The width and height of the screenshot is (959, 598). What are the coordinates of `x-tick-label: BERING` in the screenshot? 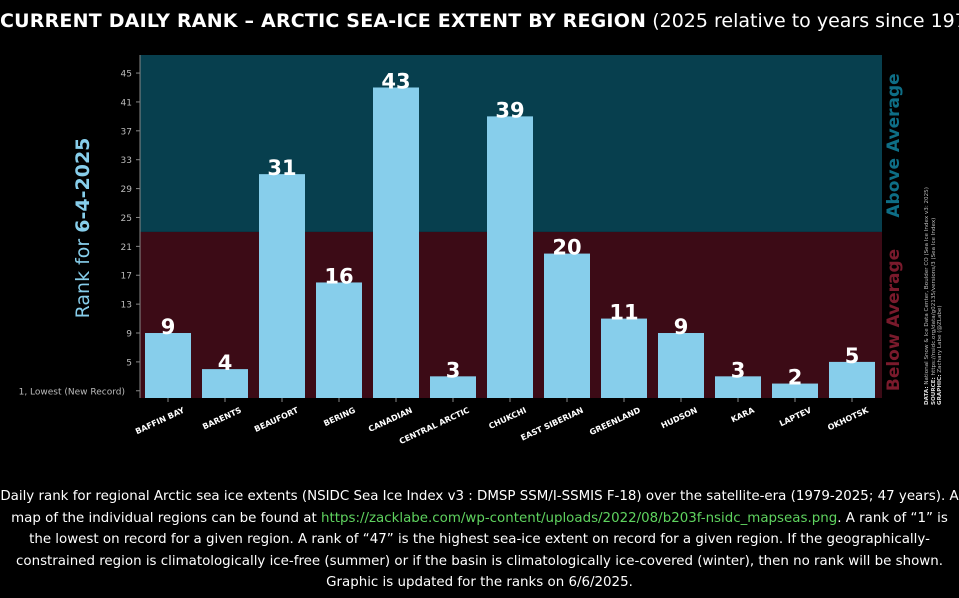 It's located at (339, 417).